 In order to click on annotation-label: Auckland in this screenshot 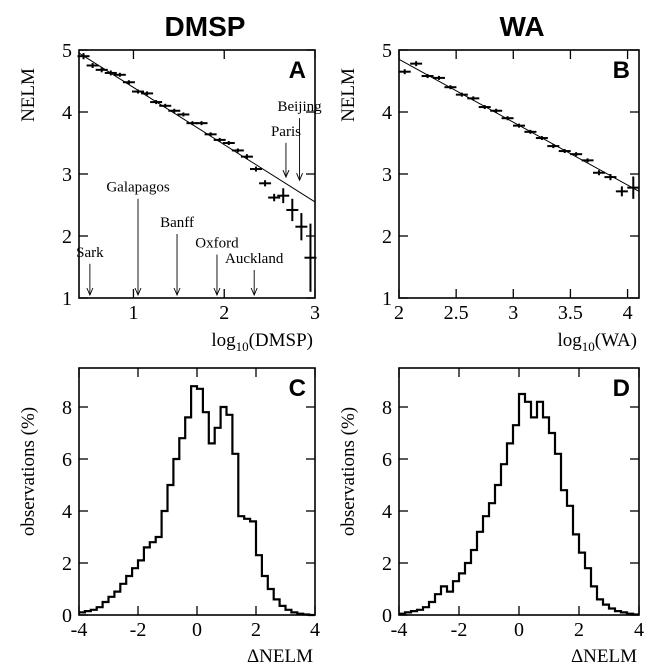, I will do `click(254, 259)`.